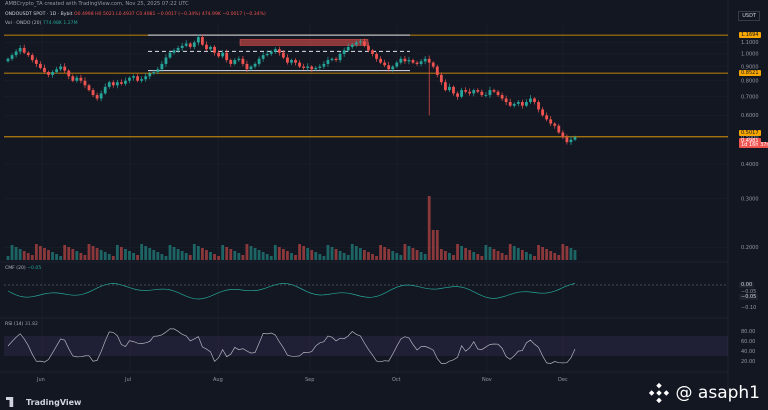  I want to click on currency-selector: USDT, so click(749, 16).